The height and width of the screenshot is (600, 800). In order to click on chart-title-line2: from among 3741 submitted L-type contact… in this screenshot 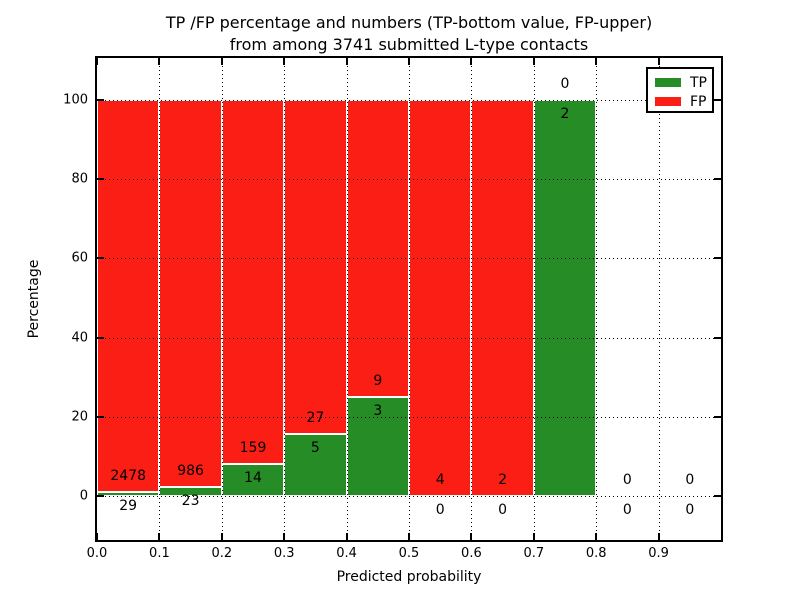, I will do `click(409, 44)`.